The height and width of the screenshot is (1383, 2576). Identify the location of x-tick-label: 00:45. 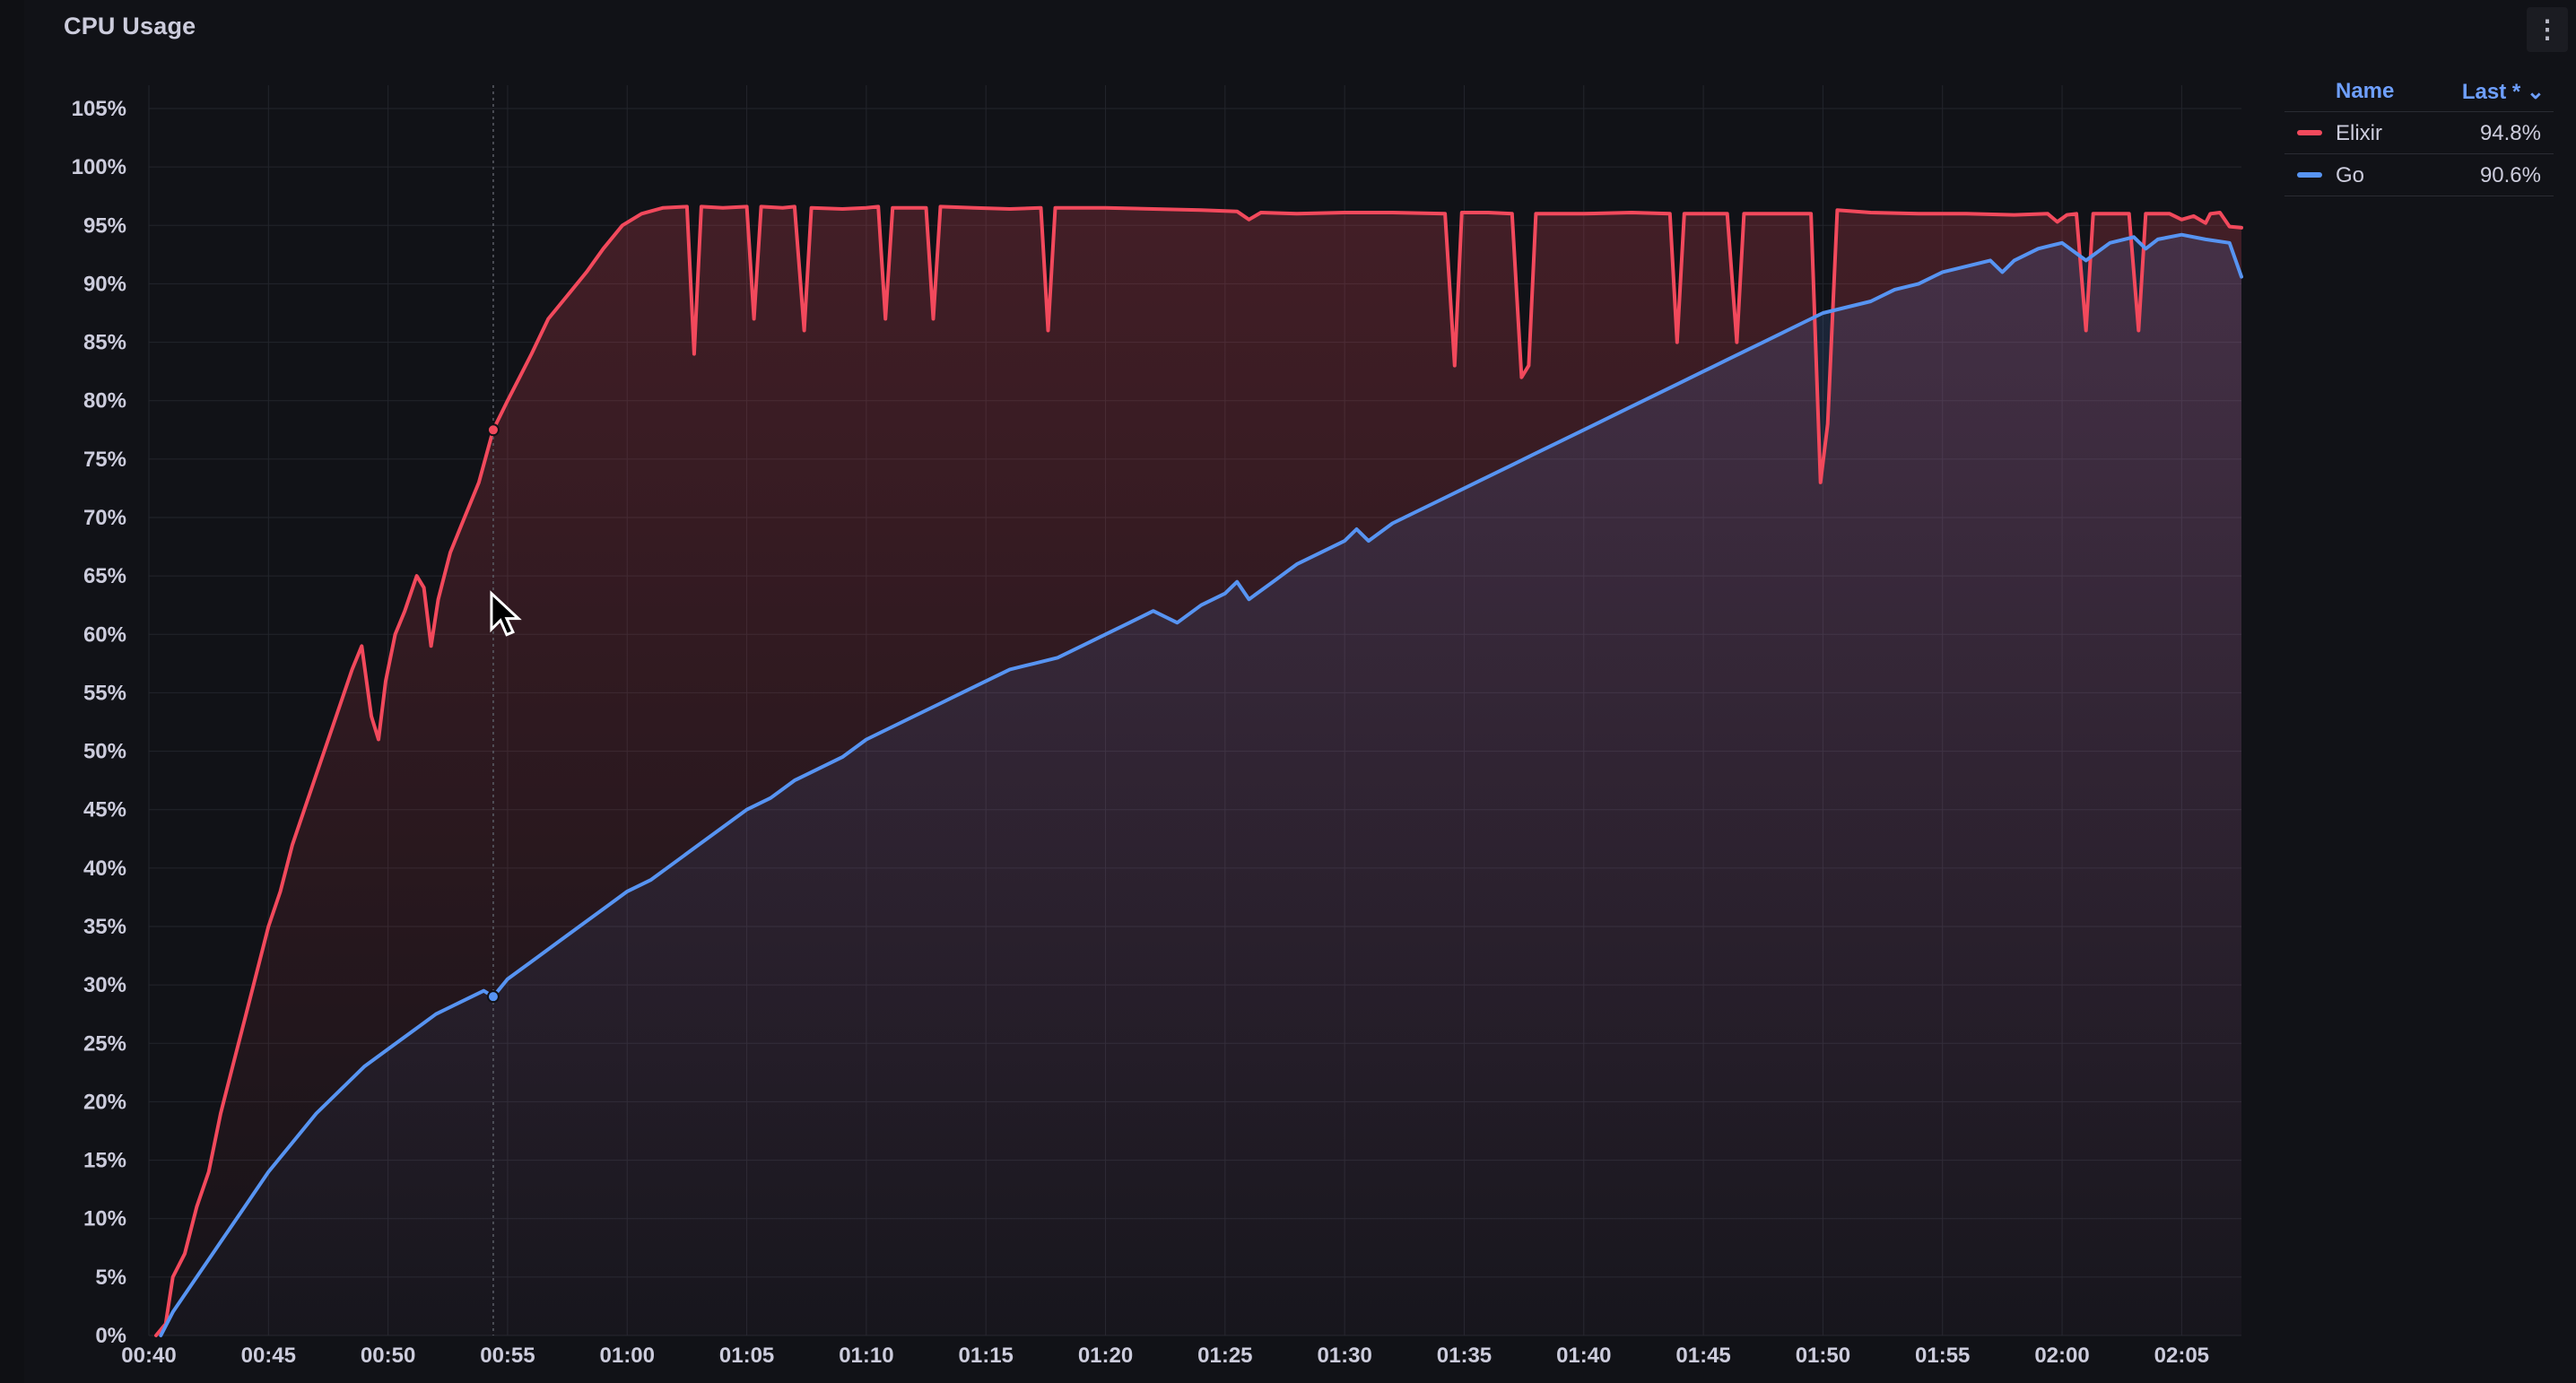
(268, 1356).